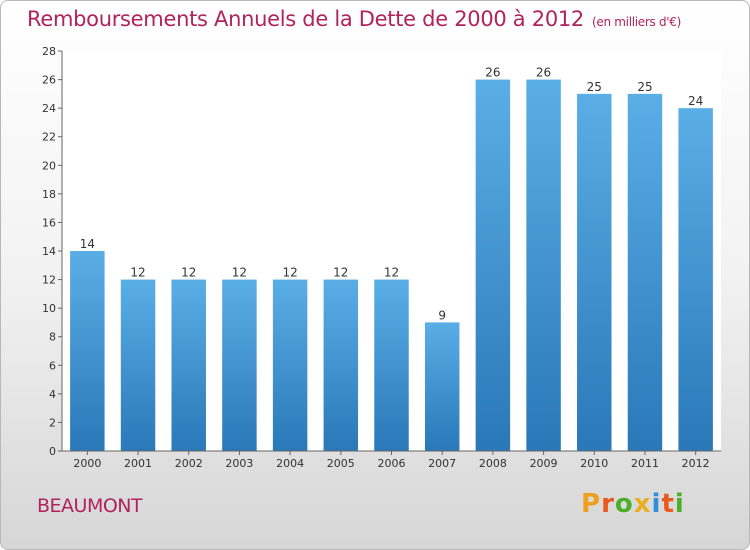 The image size is (750, 550). Describe the element at coordinates (49, 51) in the screenshot. I see `y-tick-label: 28` at that location.